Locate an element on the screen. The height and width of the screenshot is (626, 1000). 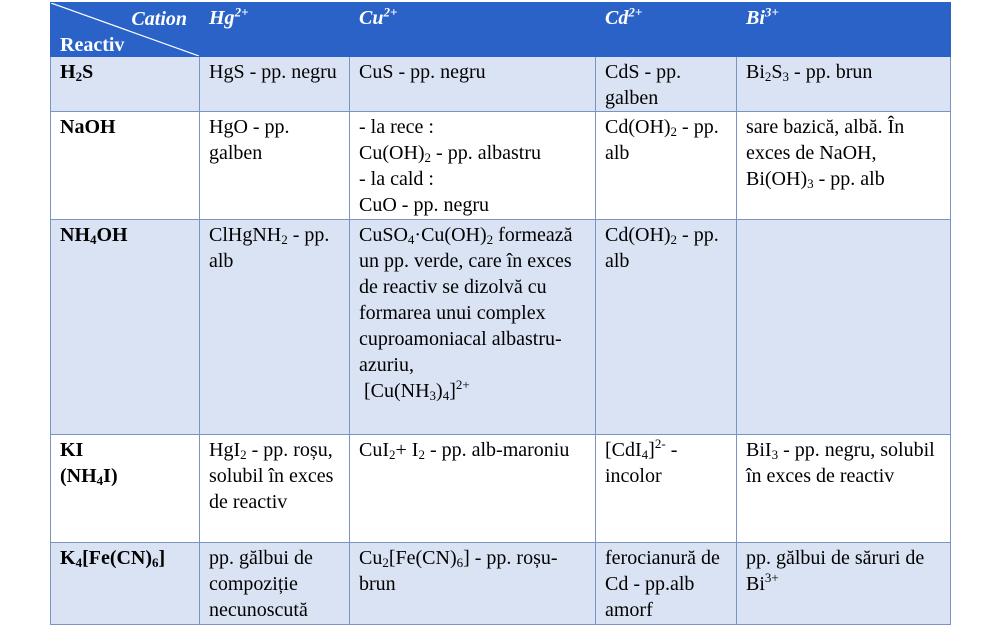
reagent-nh4oh: NH4OH is located at coordinates (125, 327).